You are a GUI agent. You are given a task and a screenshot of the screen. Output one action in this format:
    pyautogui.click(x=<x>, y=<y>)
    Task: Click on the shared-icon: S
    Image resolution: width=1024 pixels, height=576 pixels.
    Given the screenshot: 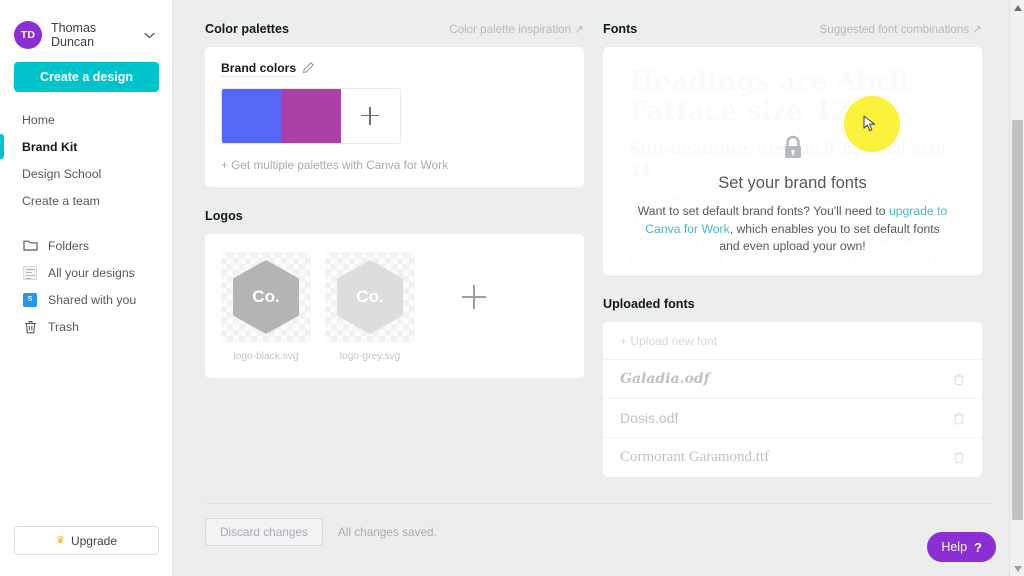 What is the action you would take?
    pyautogui.click(x=30, y=300)
    